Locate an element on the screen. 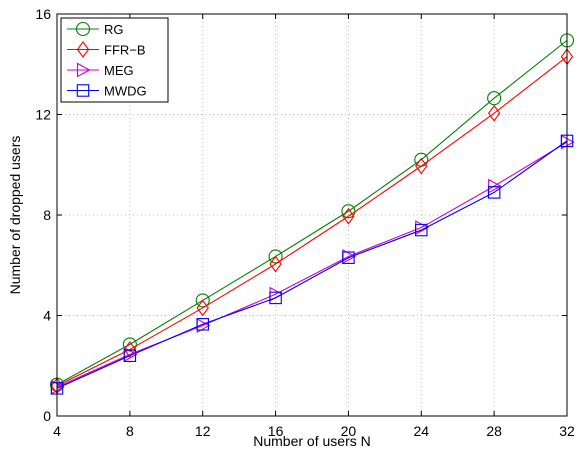 The height and width of the screenshot is (457, 576). x-tick-label: 4 is located at coordinates (57, 431).